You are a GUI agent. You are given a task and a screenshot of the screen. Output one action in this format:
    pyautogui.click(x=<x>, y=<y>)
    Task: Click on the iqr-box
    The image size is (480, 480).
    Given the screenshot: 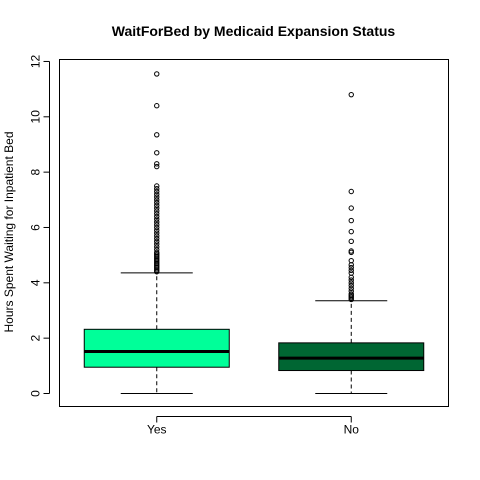 What is the action you would take?
    pyautogui.click(x=156, y=348)
    